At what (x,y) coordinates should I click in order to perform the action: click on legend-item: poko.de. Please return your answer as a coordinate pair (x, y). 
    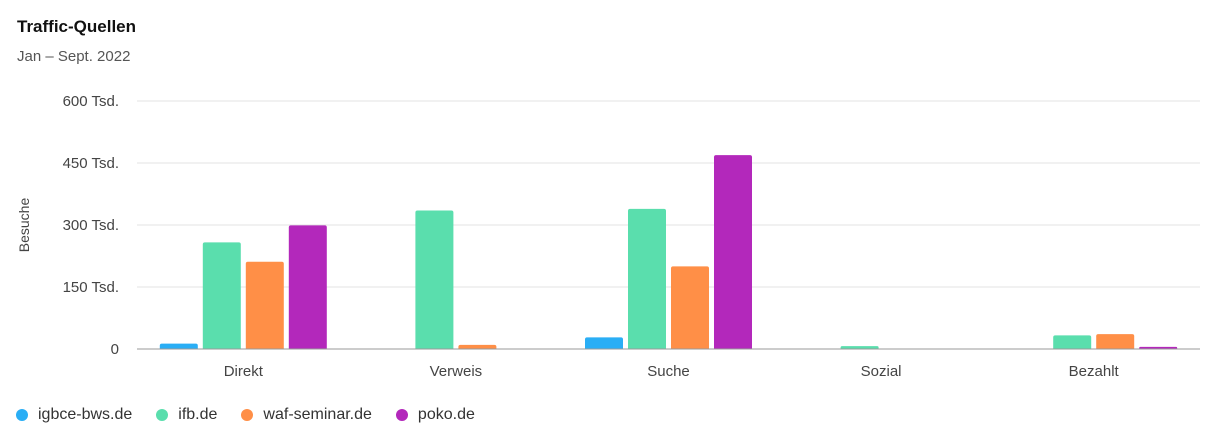
    Looking at the image, I should click on (435, 415).